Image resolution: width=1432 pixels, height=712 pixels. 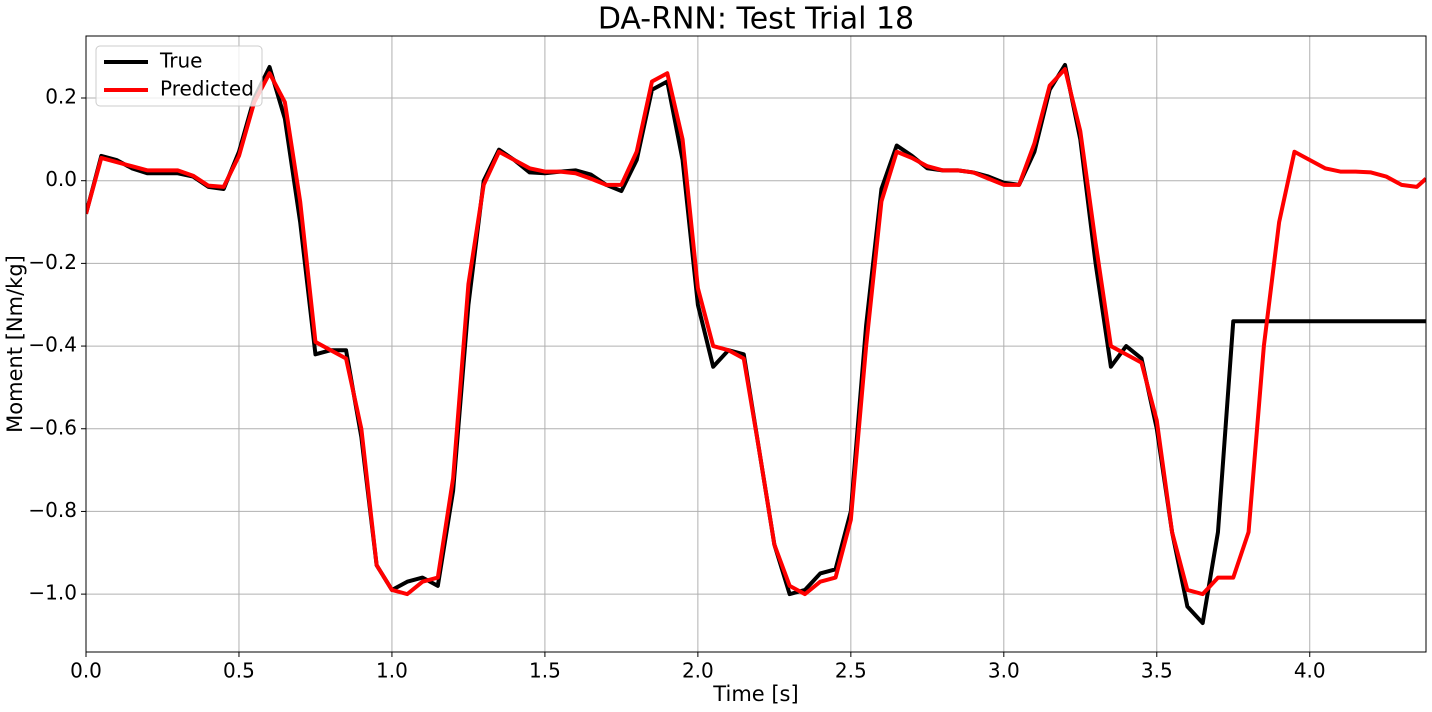 I want to click on x-tick-label: 3.5, so click(x=1157, y=671).